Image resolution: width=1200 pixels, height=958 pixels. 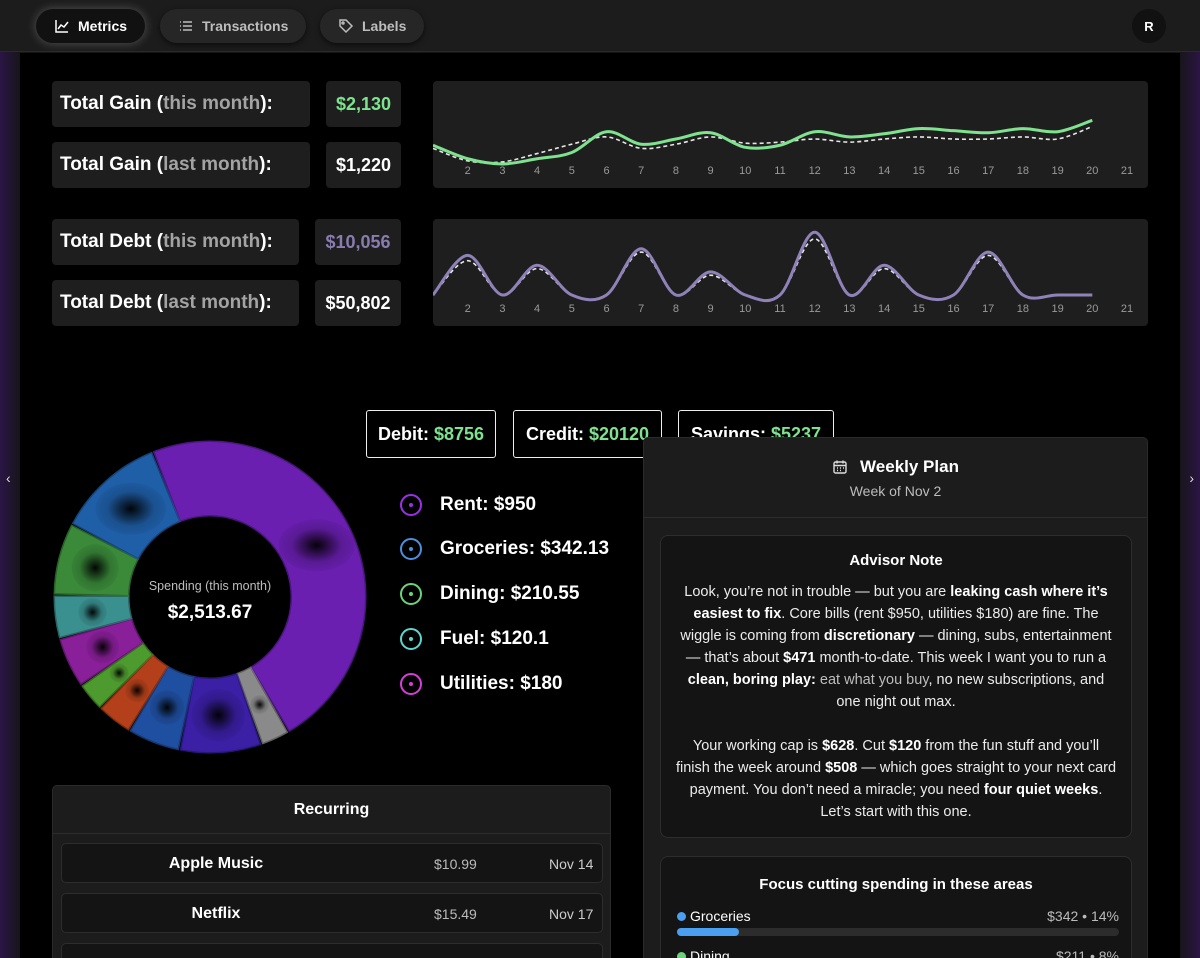 What do you see at coordinates (571, 864) in the screenshot?
I see `recurring-date: Nov 14` at bounding box center [571, 864].